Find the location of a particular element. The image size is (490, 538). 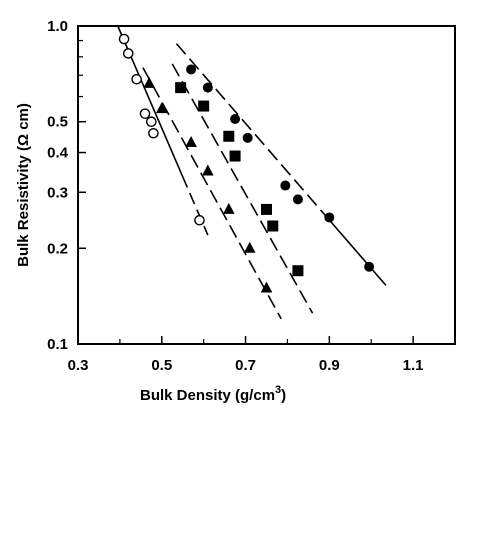

y-tick-label: 0.1 is located at coordinates (57, 344).